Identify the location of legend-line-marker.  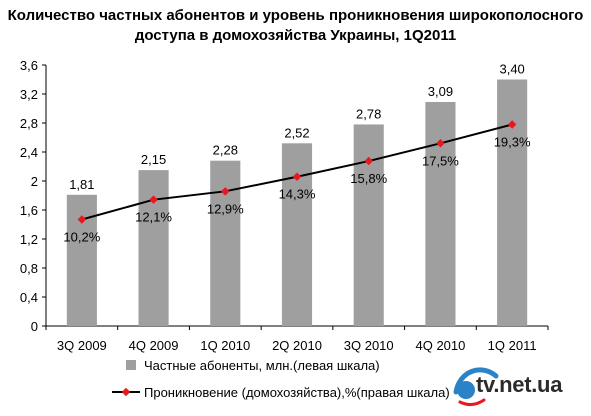
(126, 392).